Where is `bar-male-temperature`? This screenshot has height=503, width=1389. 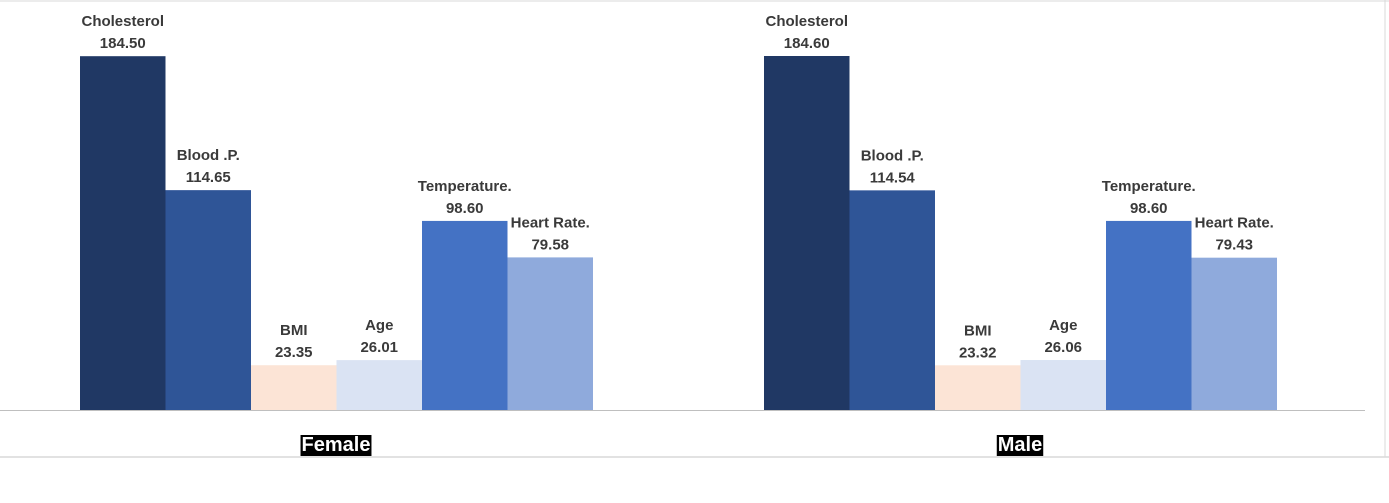
bar-male-temperature is located at coordinates (1149, 315).